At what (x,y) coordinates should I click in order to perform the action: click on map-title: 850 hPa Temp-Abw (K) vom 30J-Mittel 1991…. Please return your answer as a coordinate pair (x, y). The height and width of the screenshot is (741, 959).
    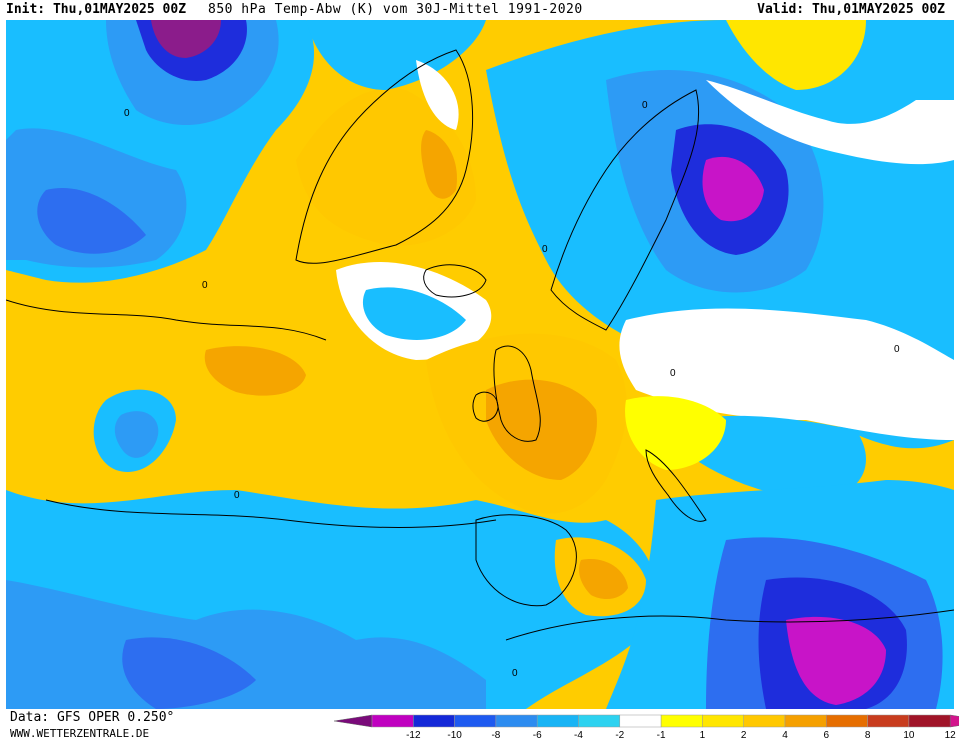
    Looking at the image, I should click on (395, 9).